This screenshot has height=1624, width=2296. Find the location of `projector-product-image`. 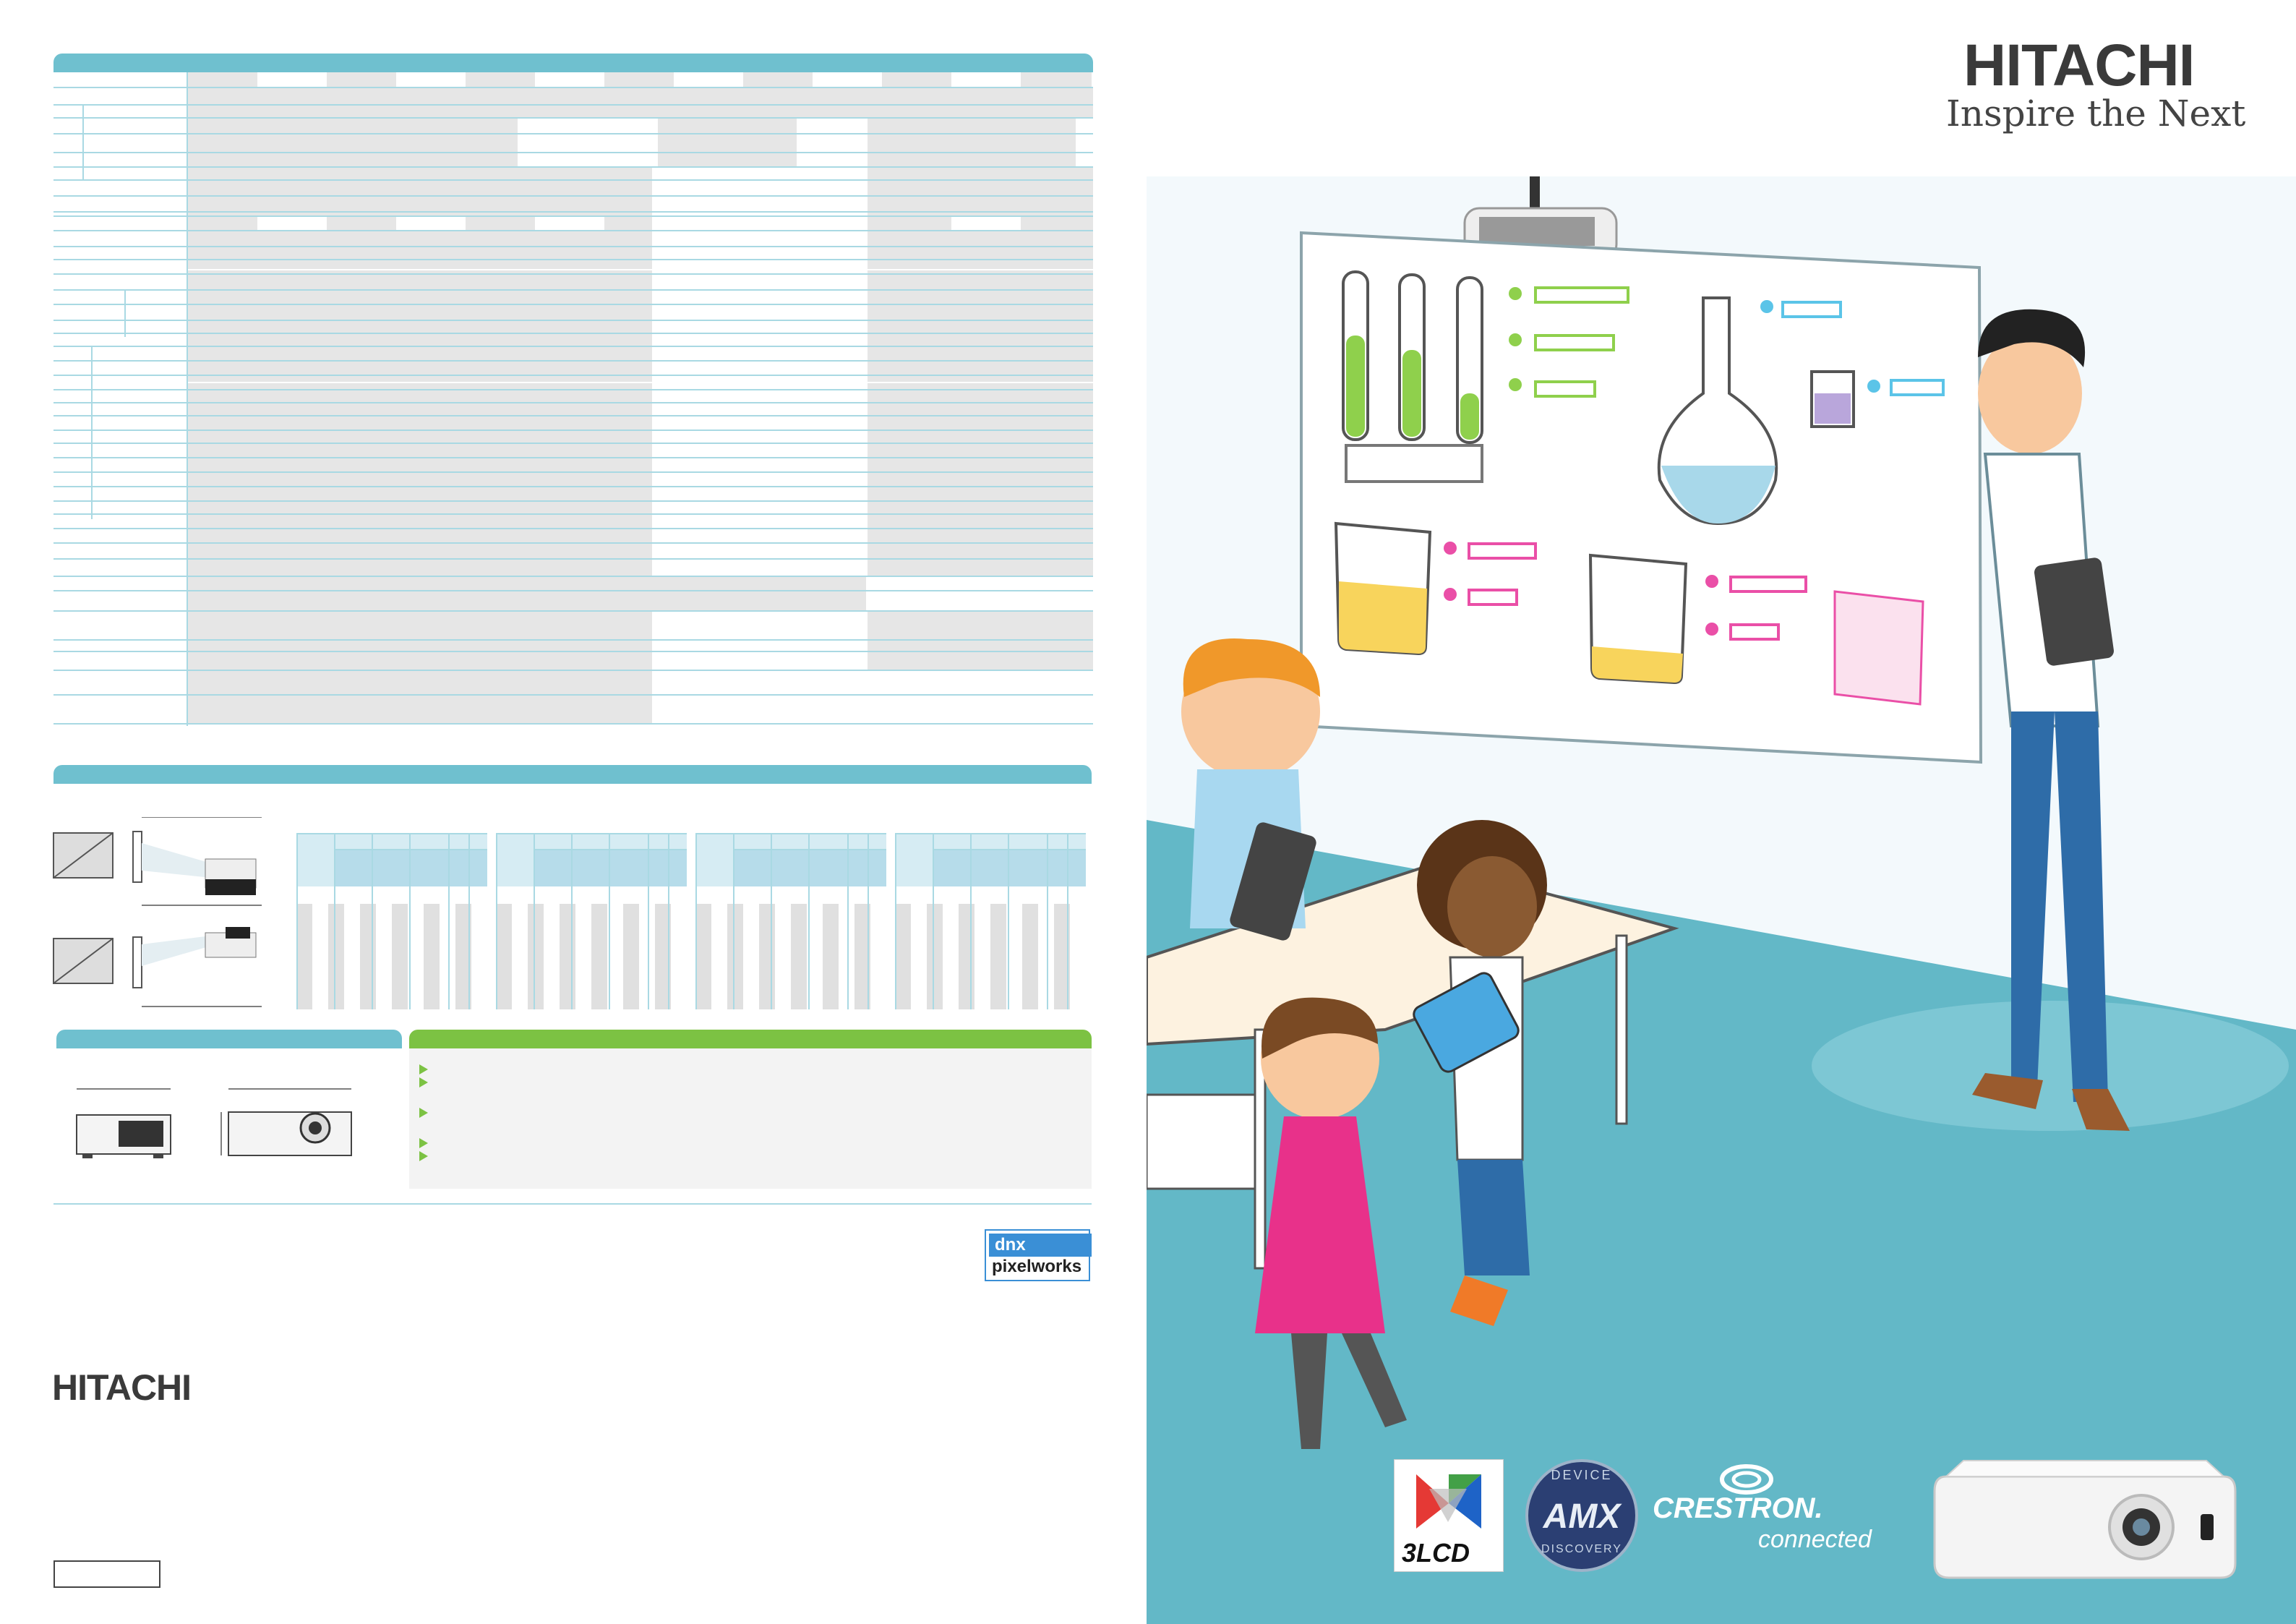

projector-product-image is located at coordinates (2085, 1519).